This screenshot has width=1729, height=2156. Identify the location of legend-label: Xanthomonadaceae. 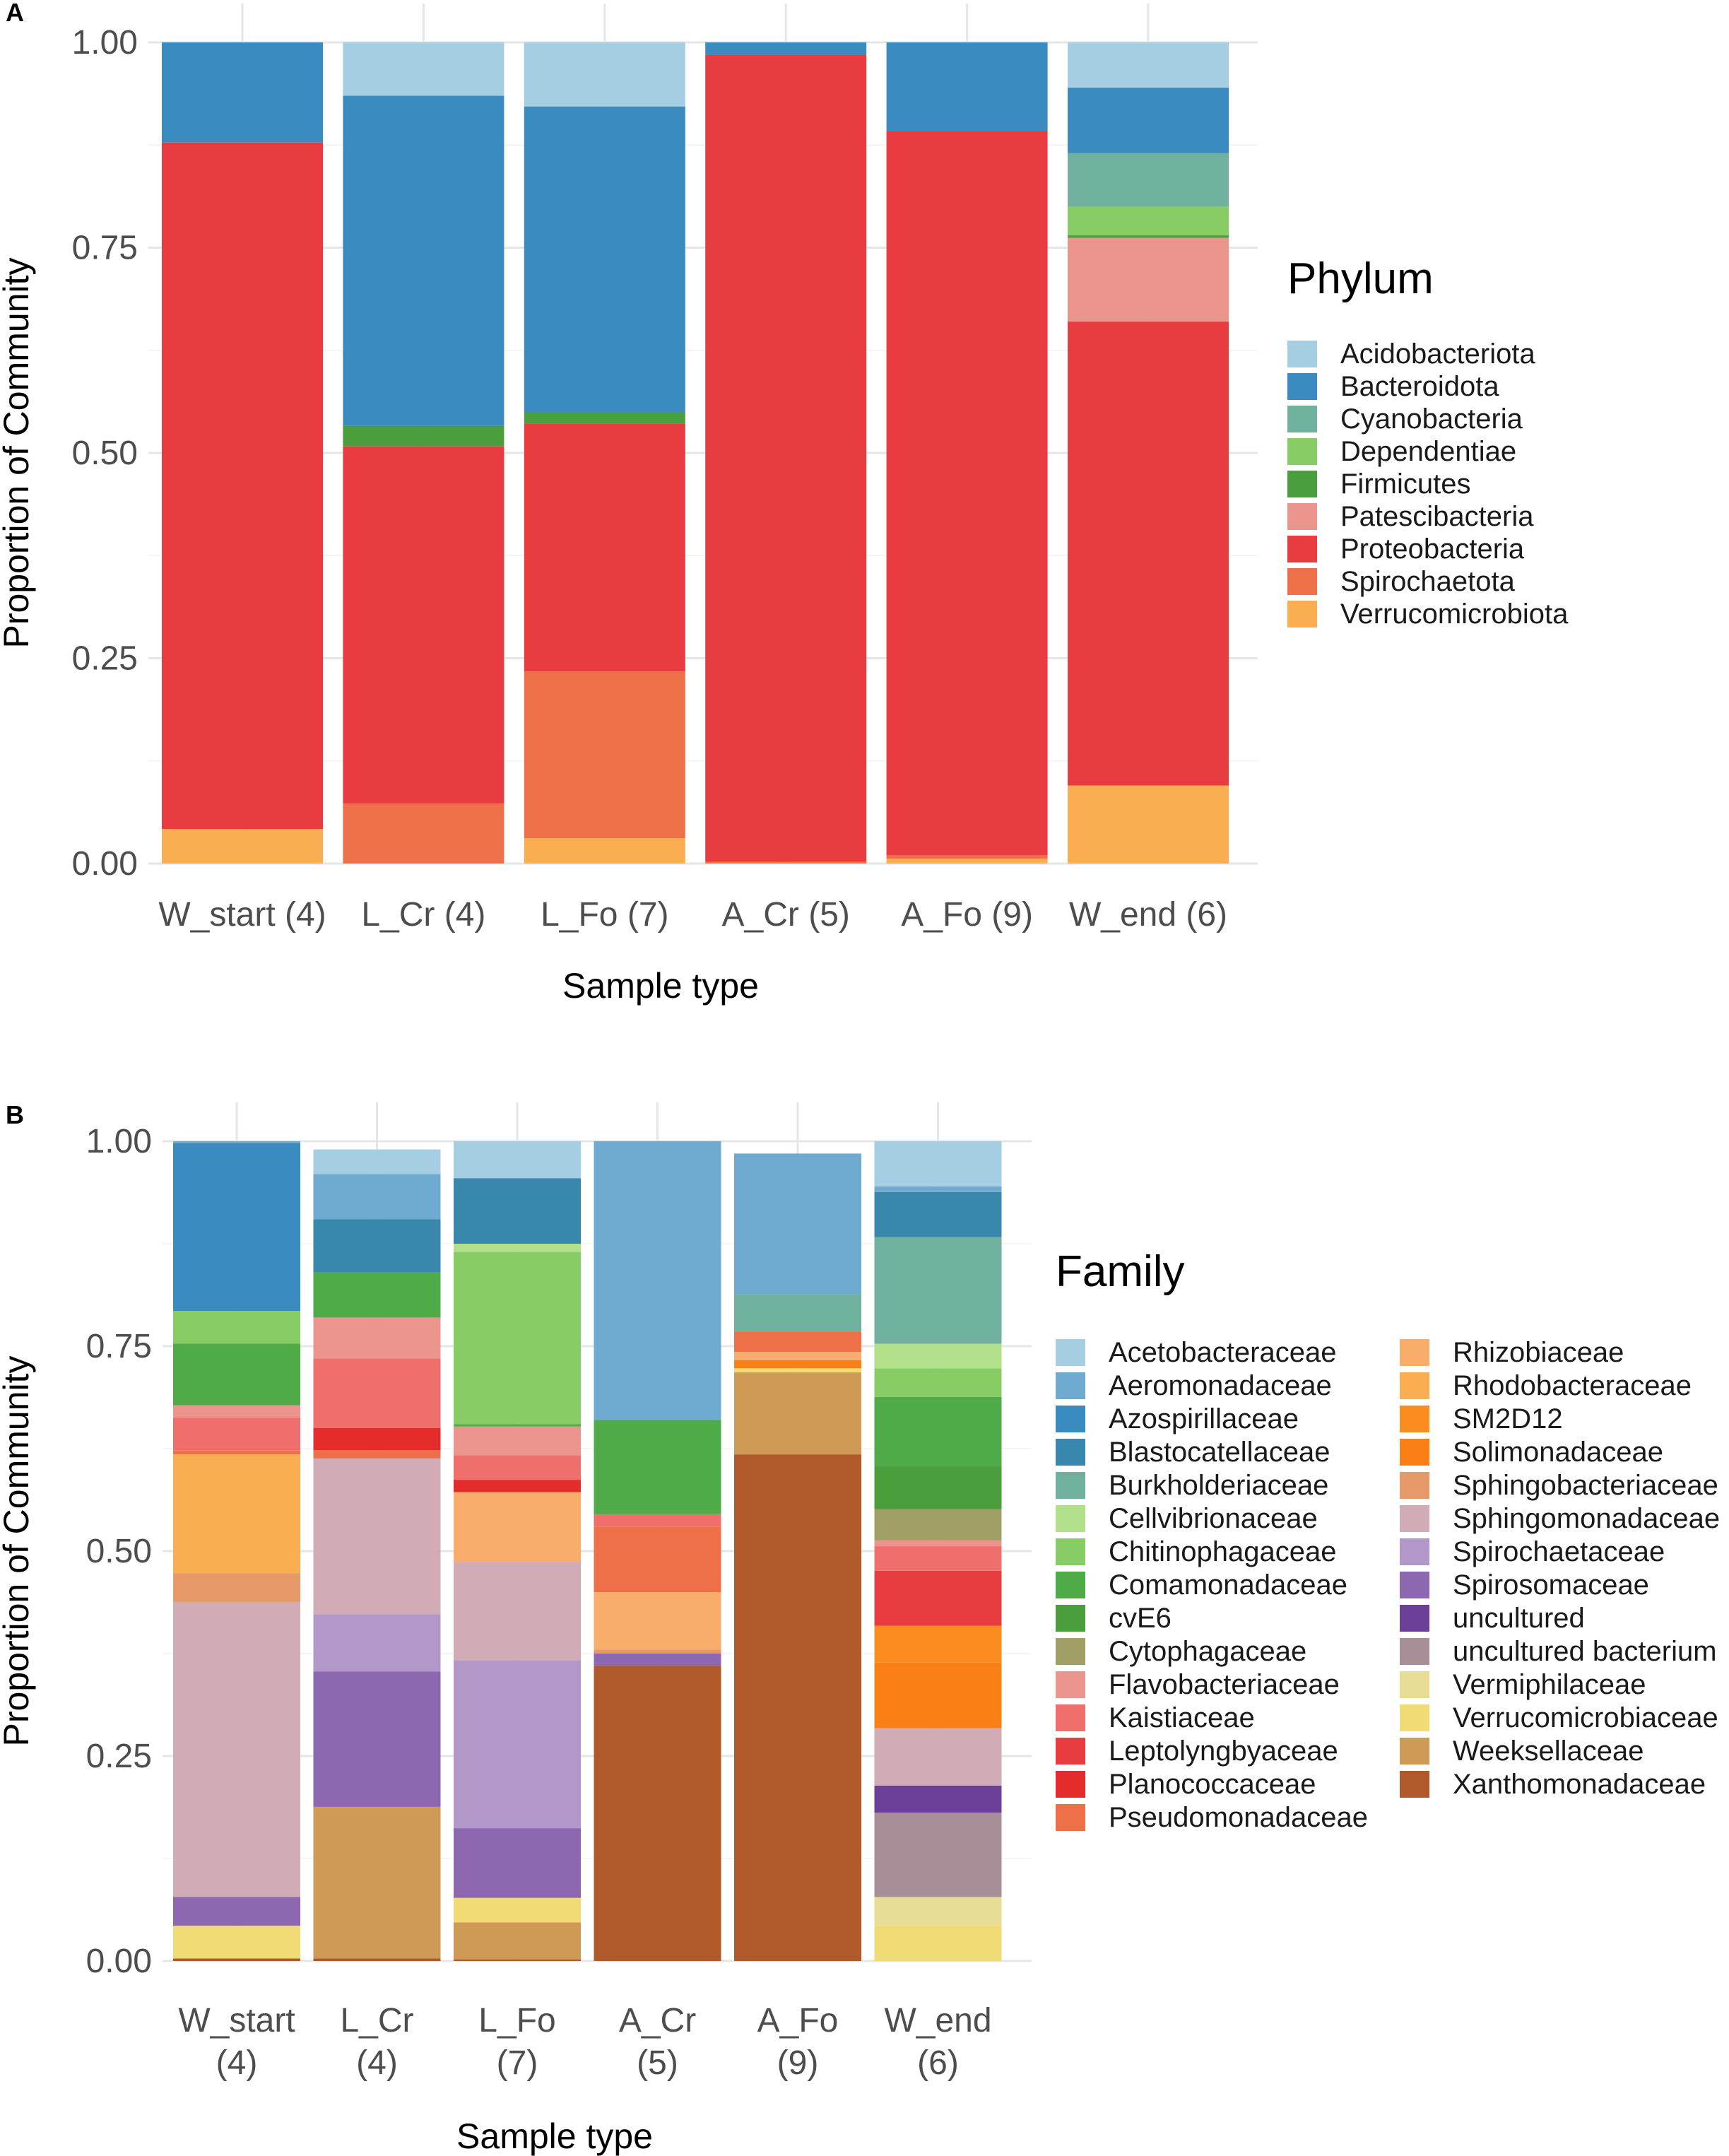
(1579, 1784).